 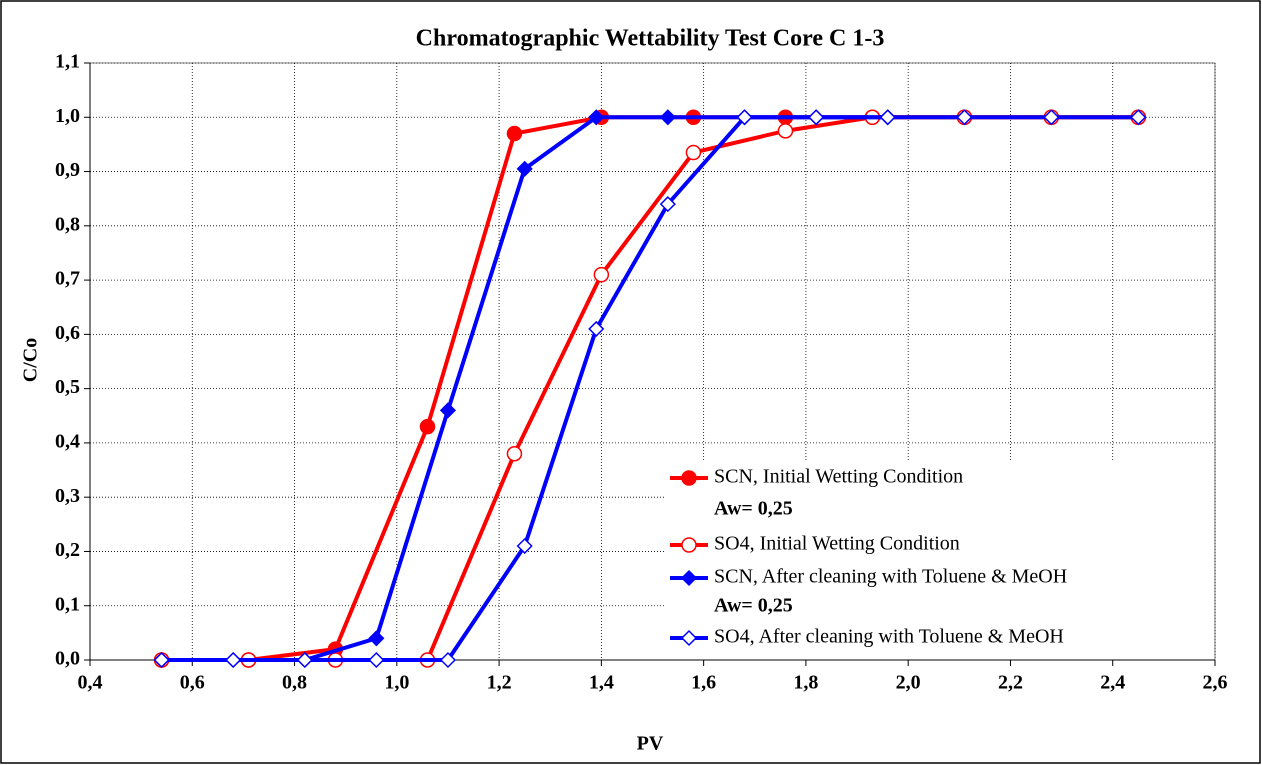 What do you see at coordinates (67, 387) in the screenshot?
I see `y-tick-label: 0,5` at bounding box center [67, 387].